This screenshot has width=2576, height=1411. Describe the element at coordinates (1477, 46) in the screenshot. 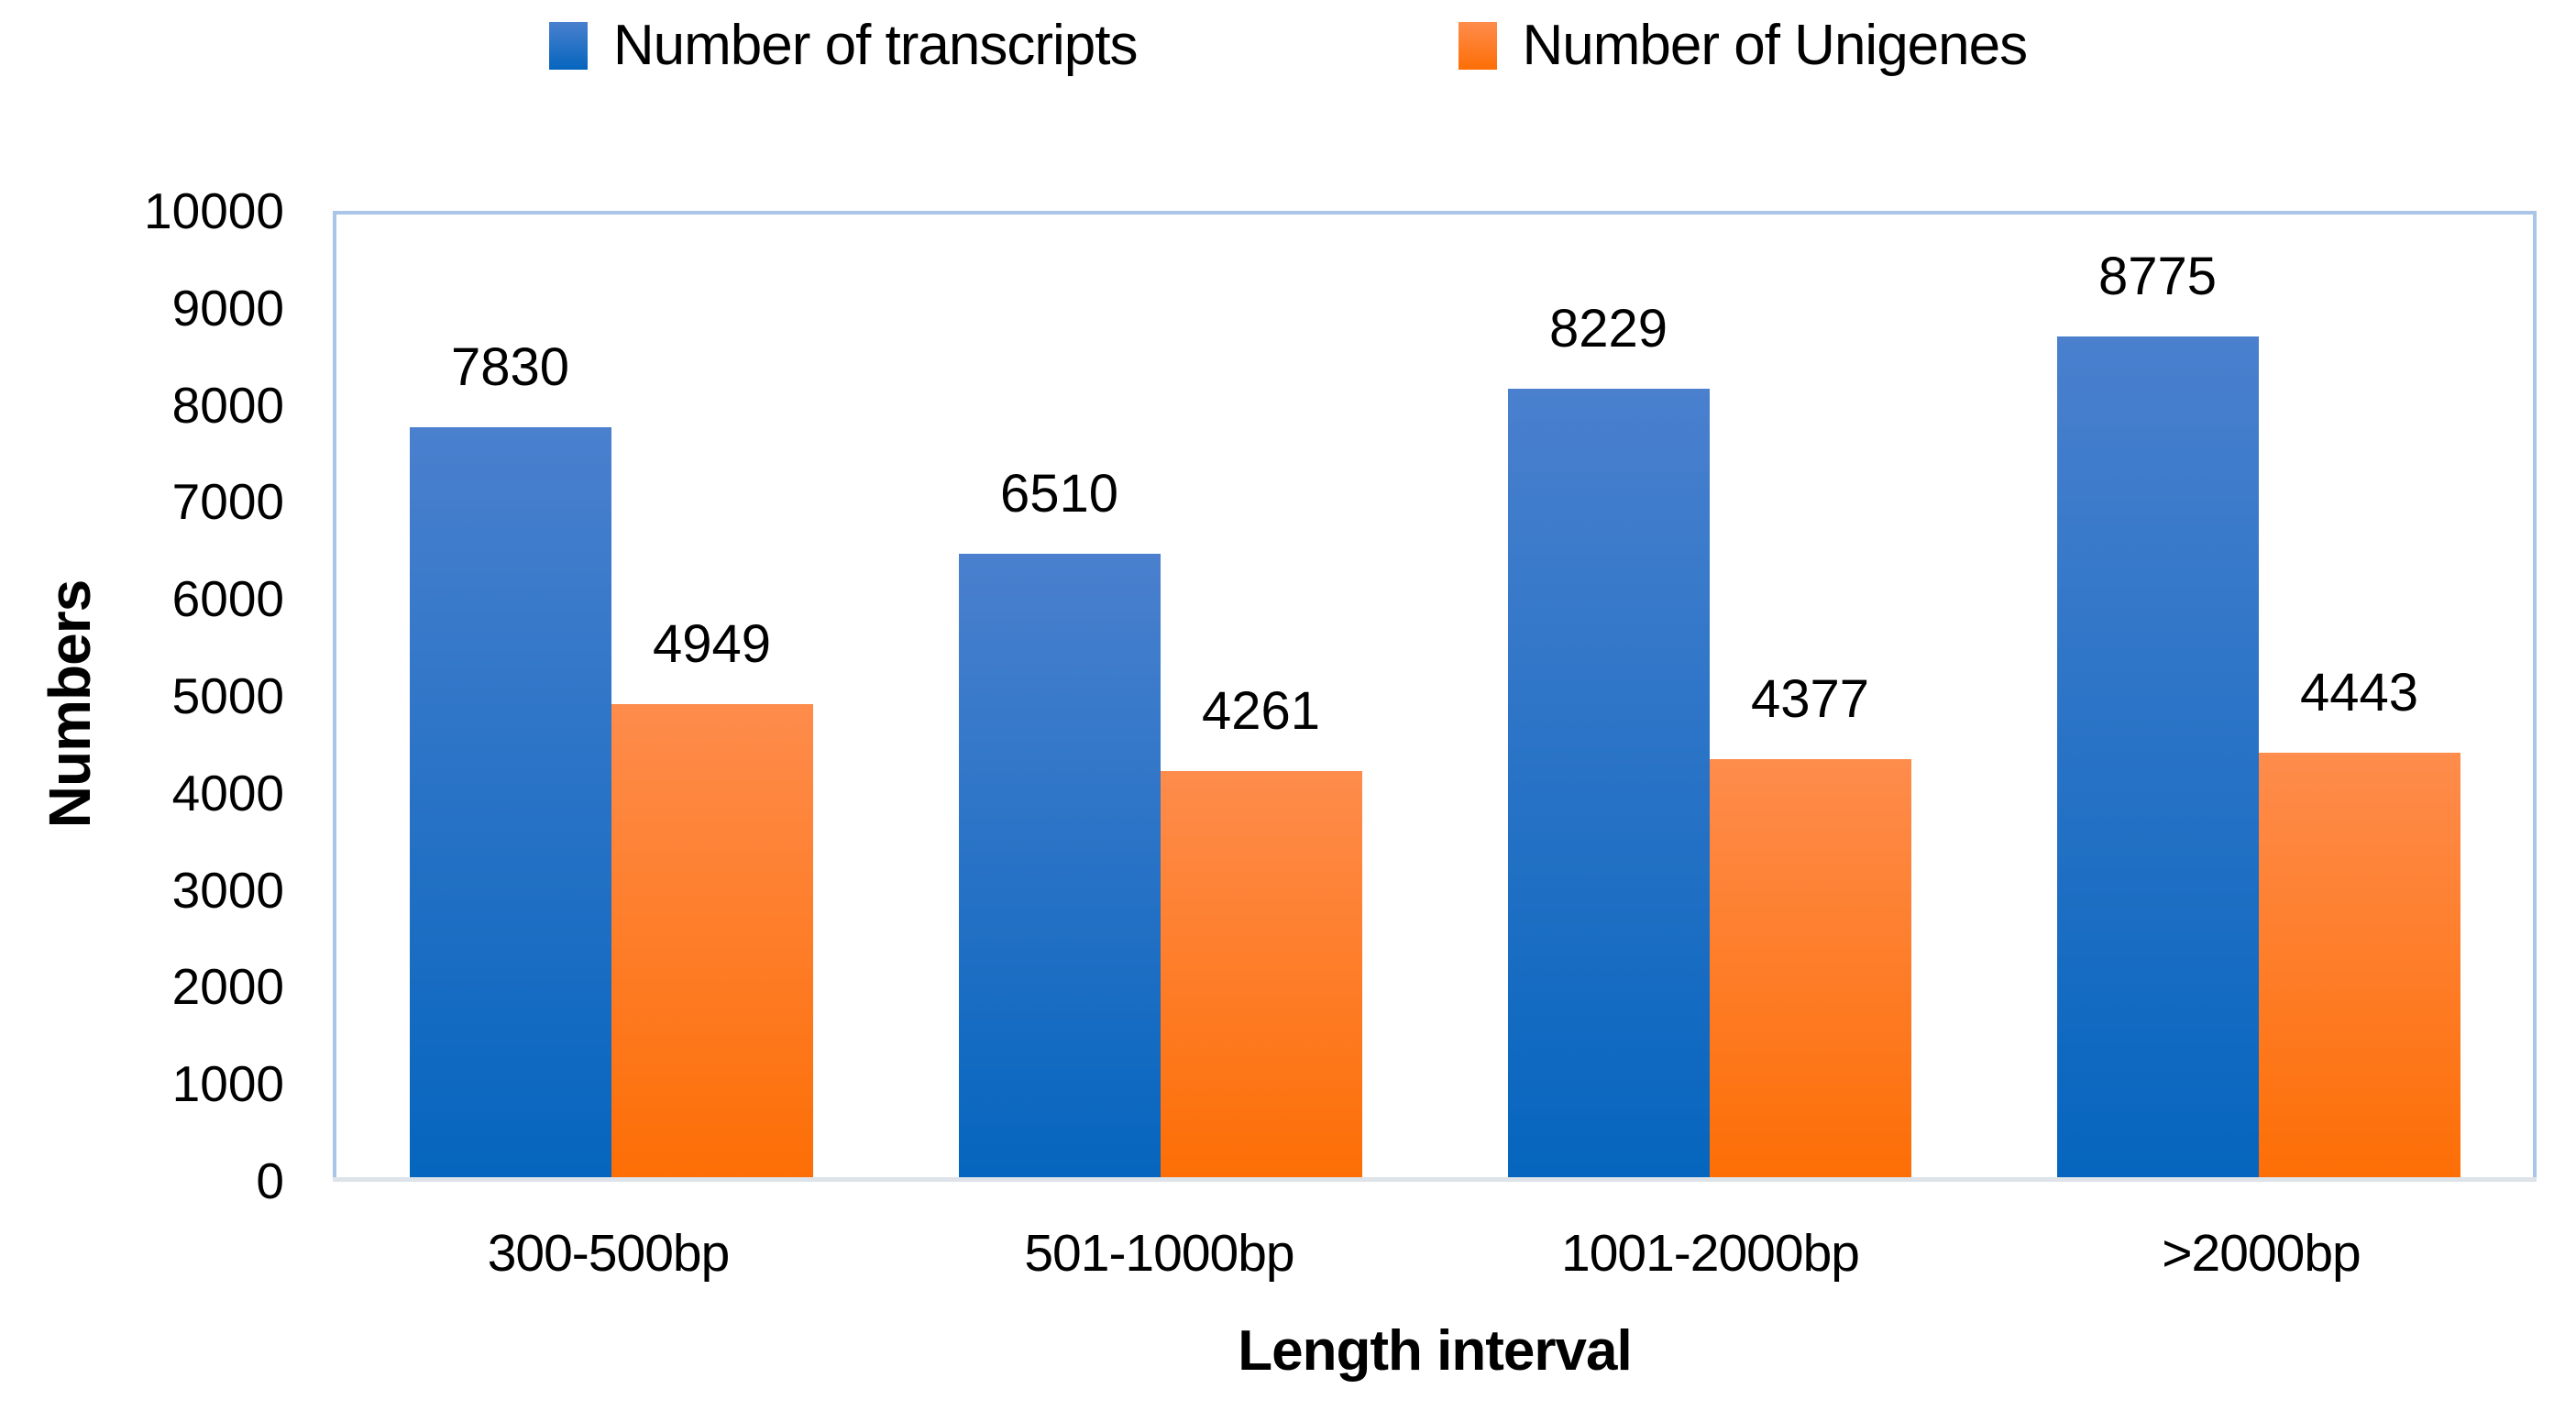

I see `legend-swatch-unigenes-icon` at that location.